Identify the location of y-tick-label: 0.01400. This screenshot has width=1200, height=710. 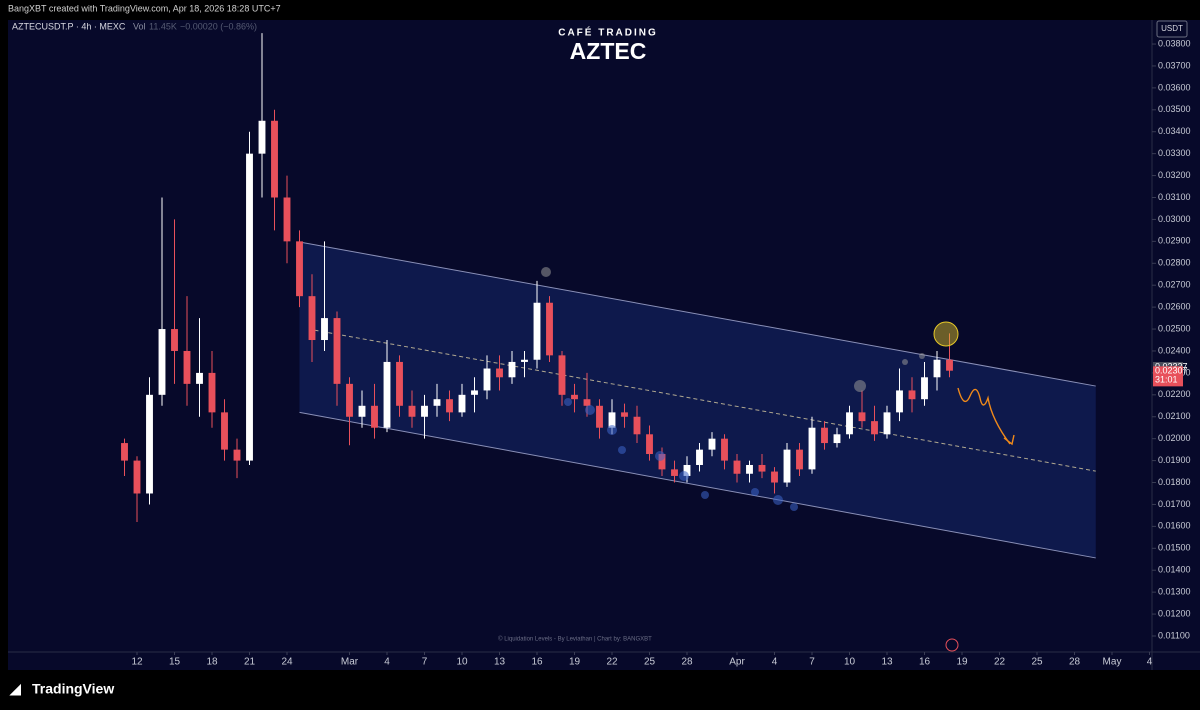
(1174, 570).